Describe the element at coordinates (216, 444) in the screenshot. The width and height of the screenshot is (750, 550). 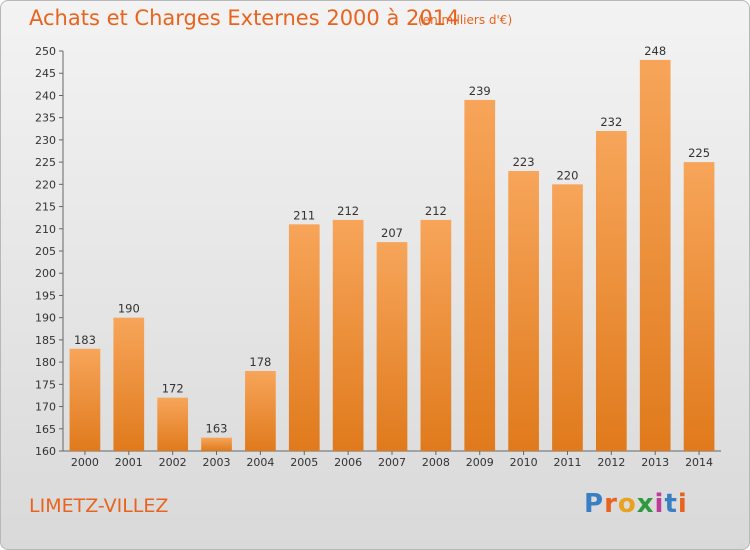
I see `bar-2003` at that location.